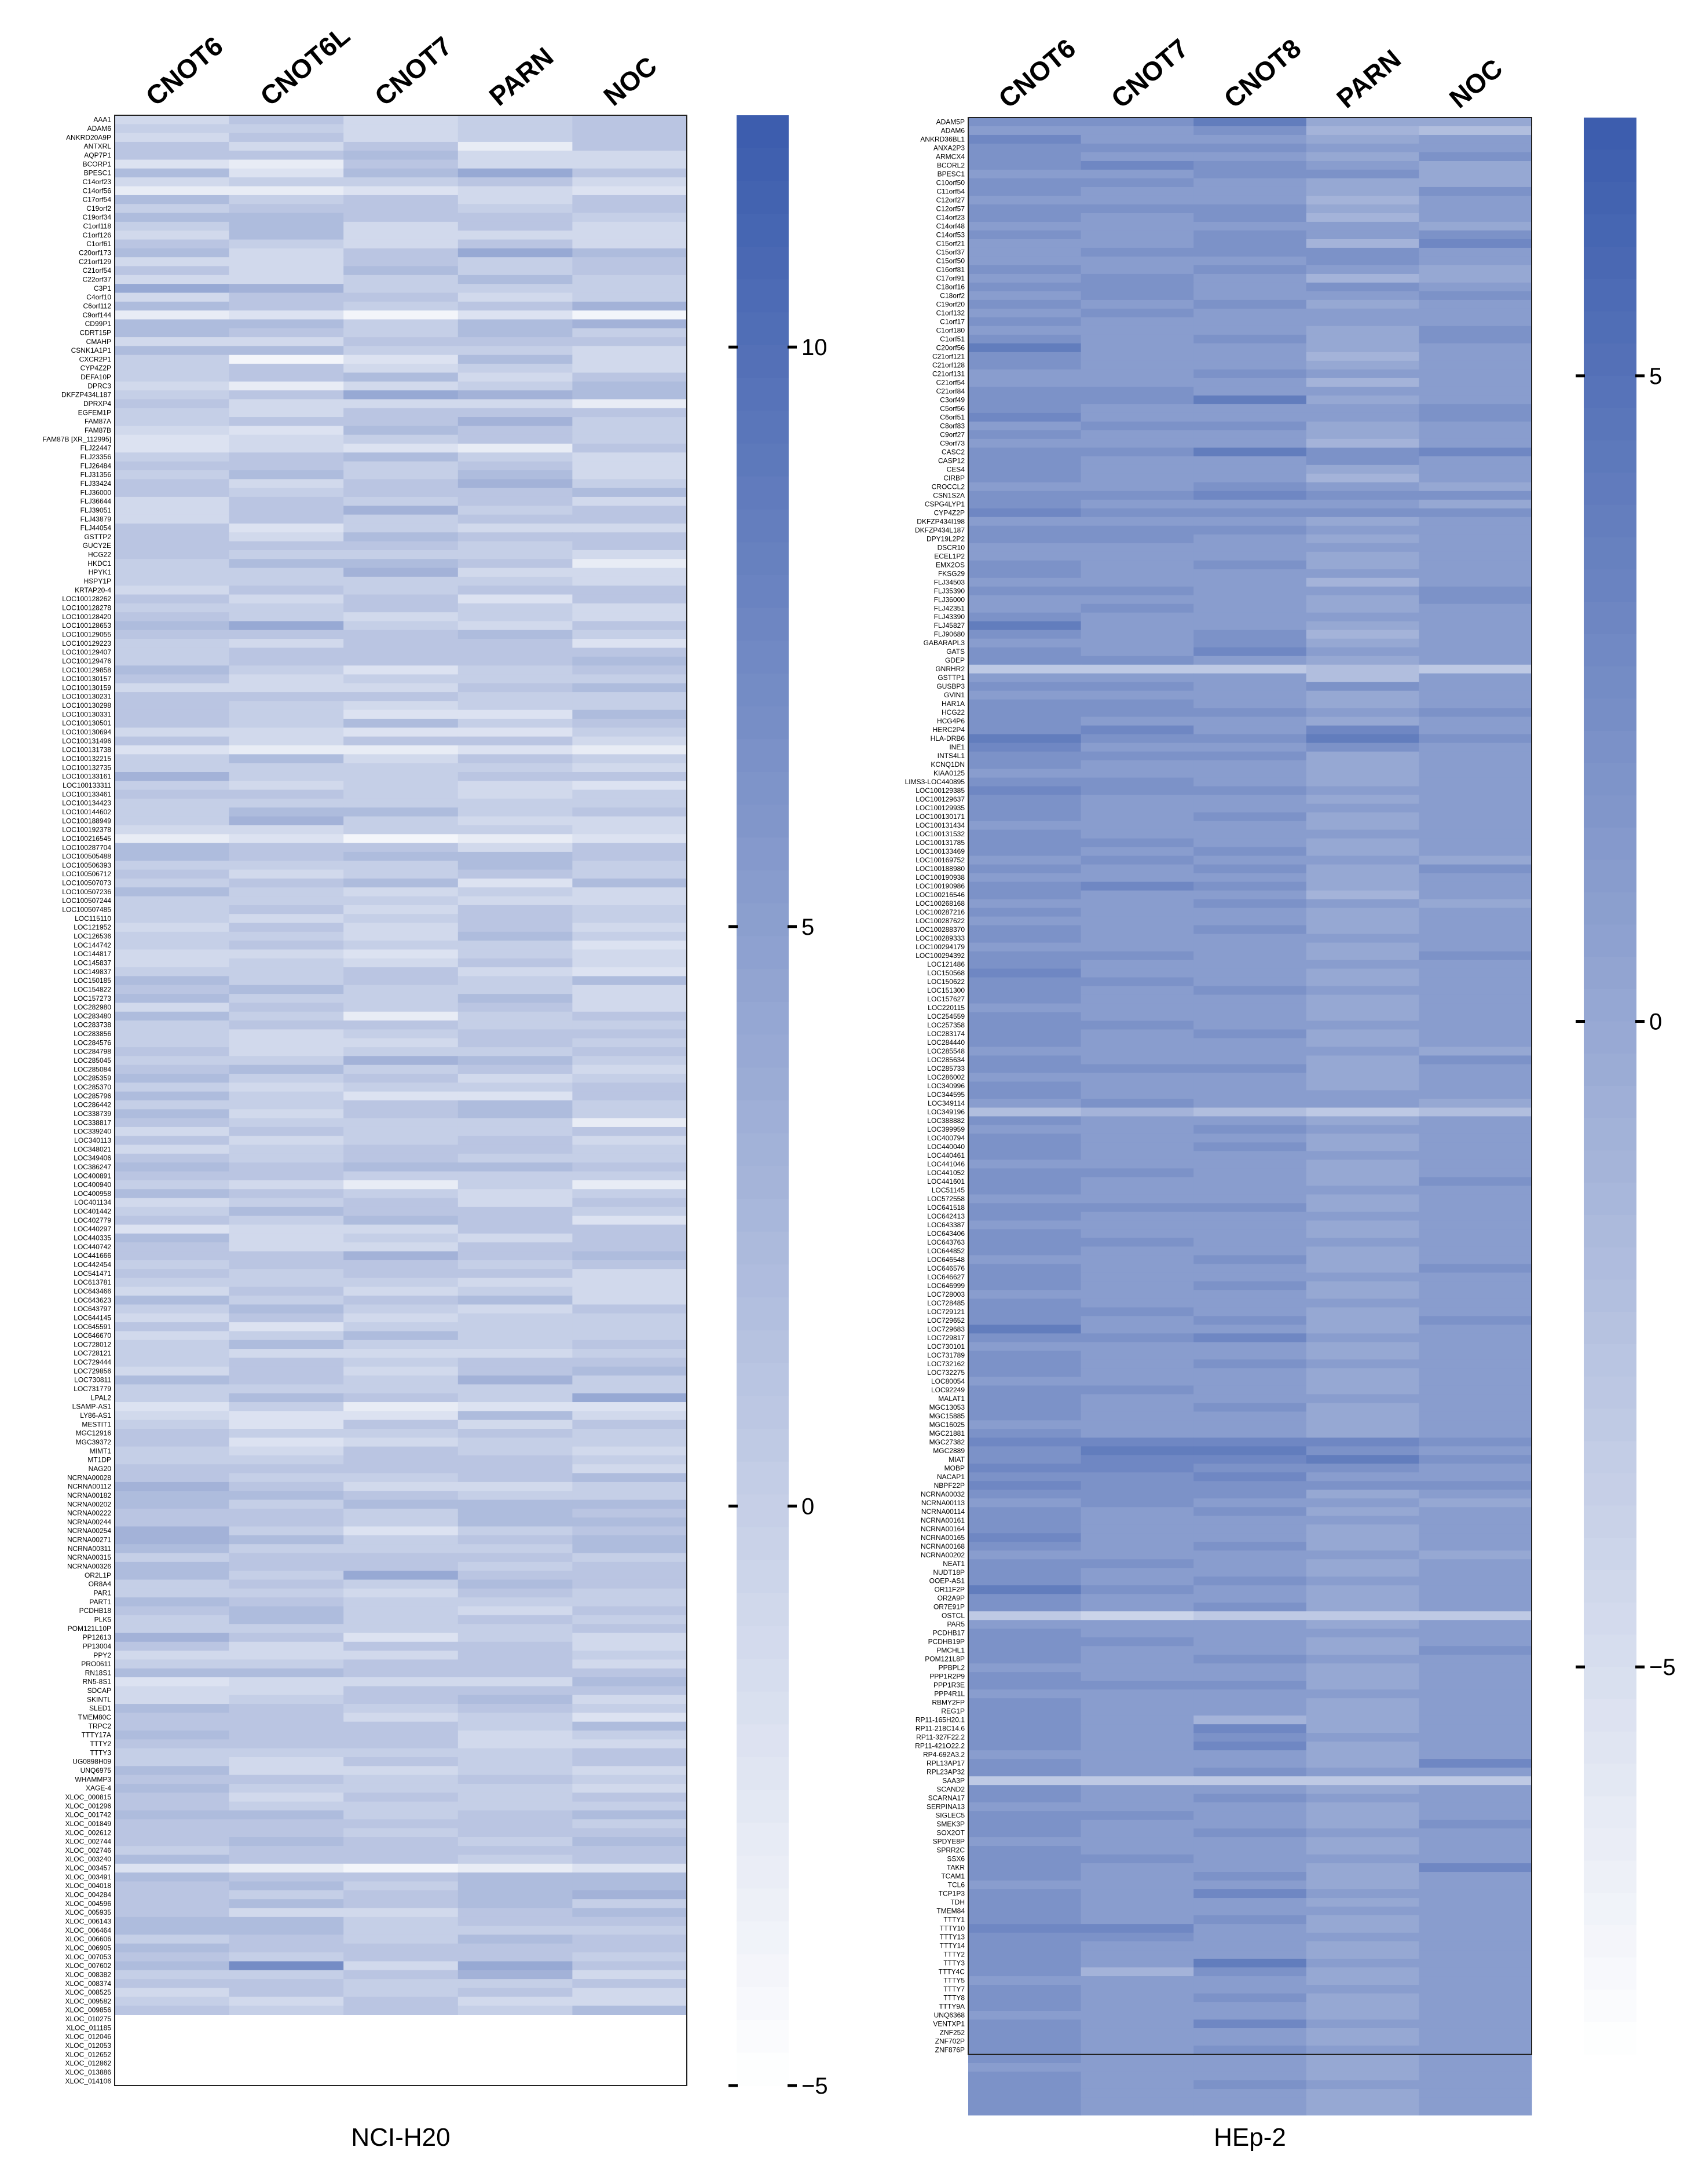 The image size is (1688, 2184). Describe the element at coordinates (92, 1185) in the screenshot. I see `row-label: LOC400940` at that location.